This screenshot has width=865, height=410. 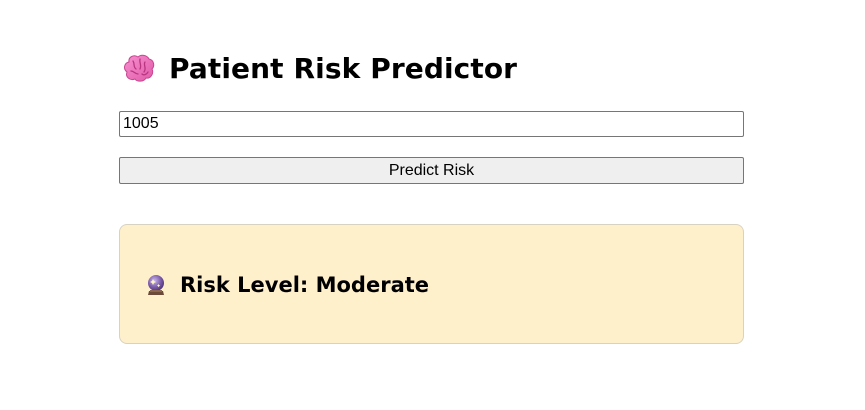 I want to click on crystal-ball-icon, so click(x=156, y=285).